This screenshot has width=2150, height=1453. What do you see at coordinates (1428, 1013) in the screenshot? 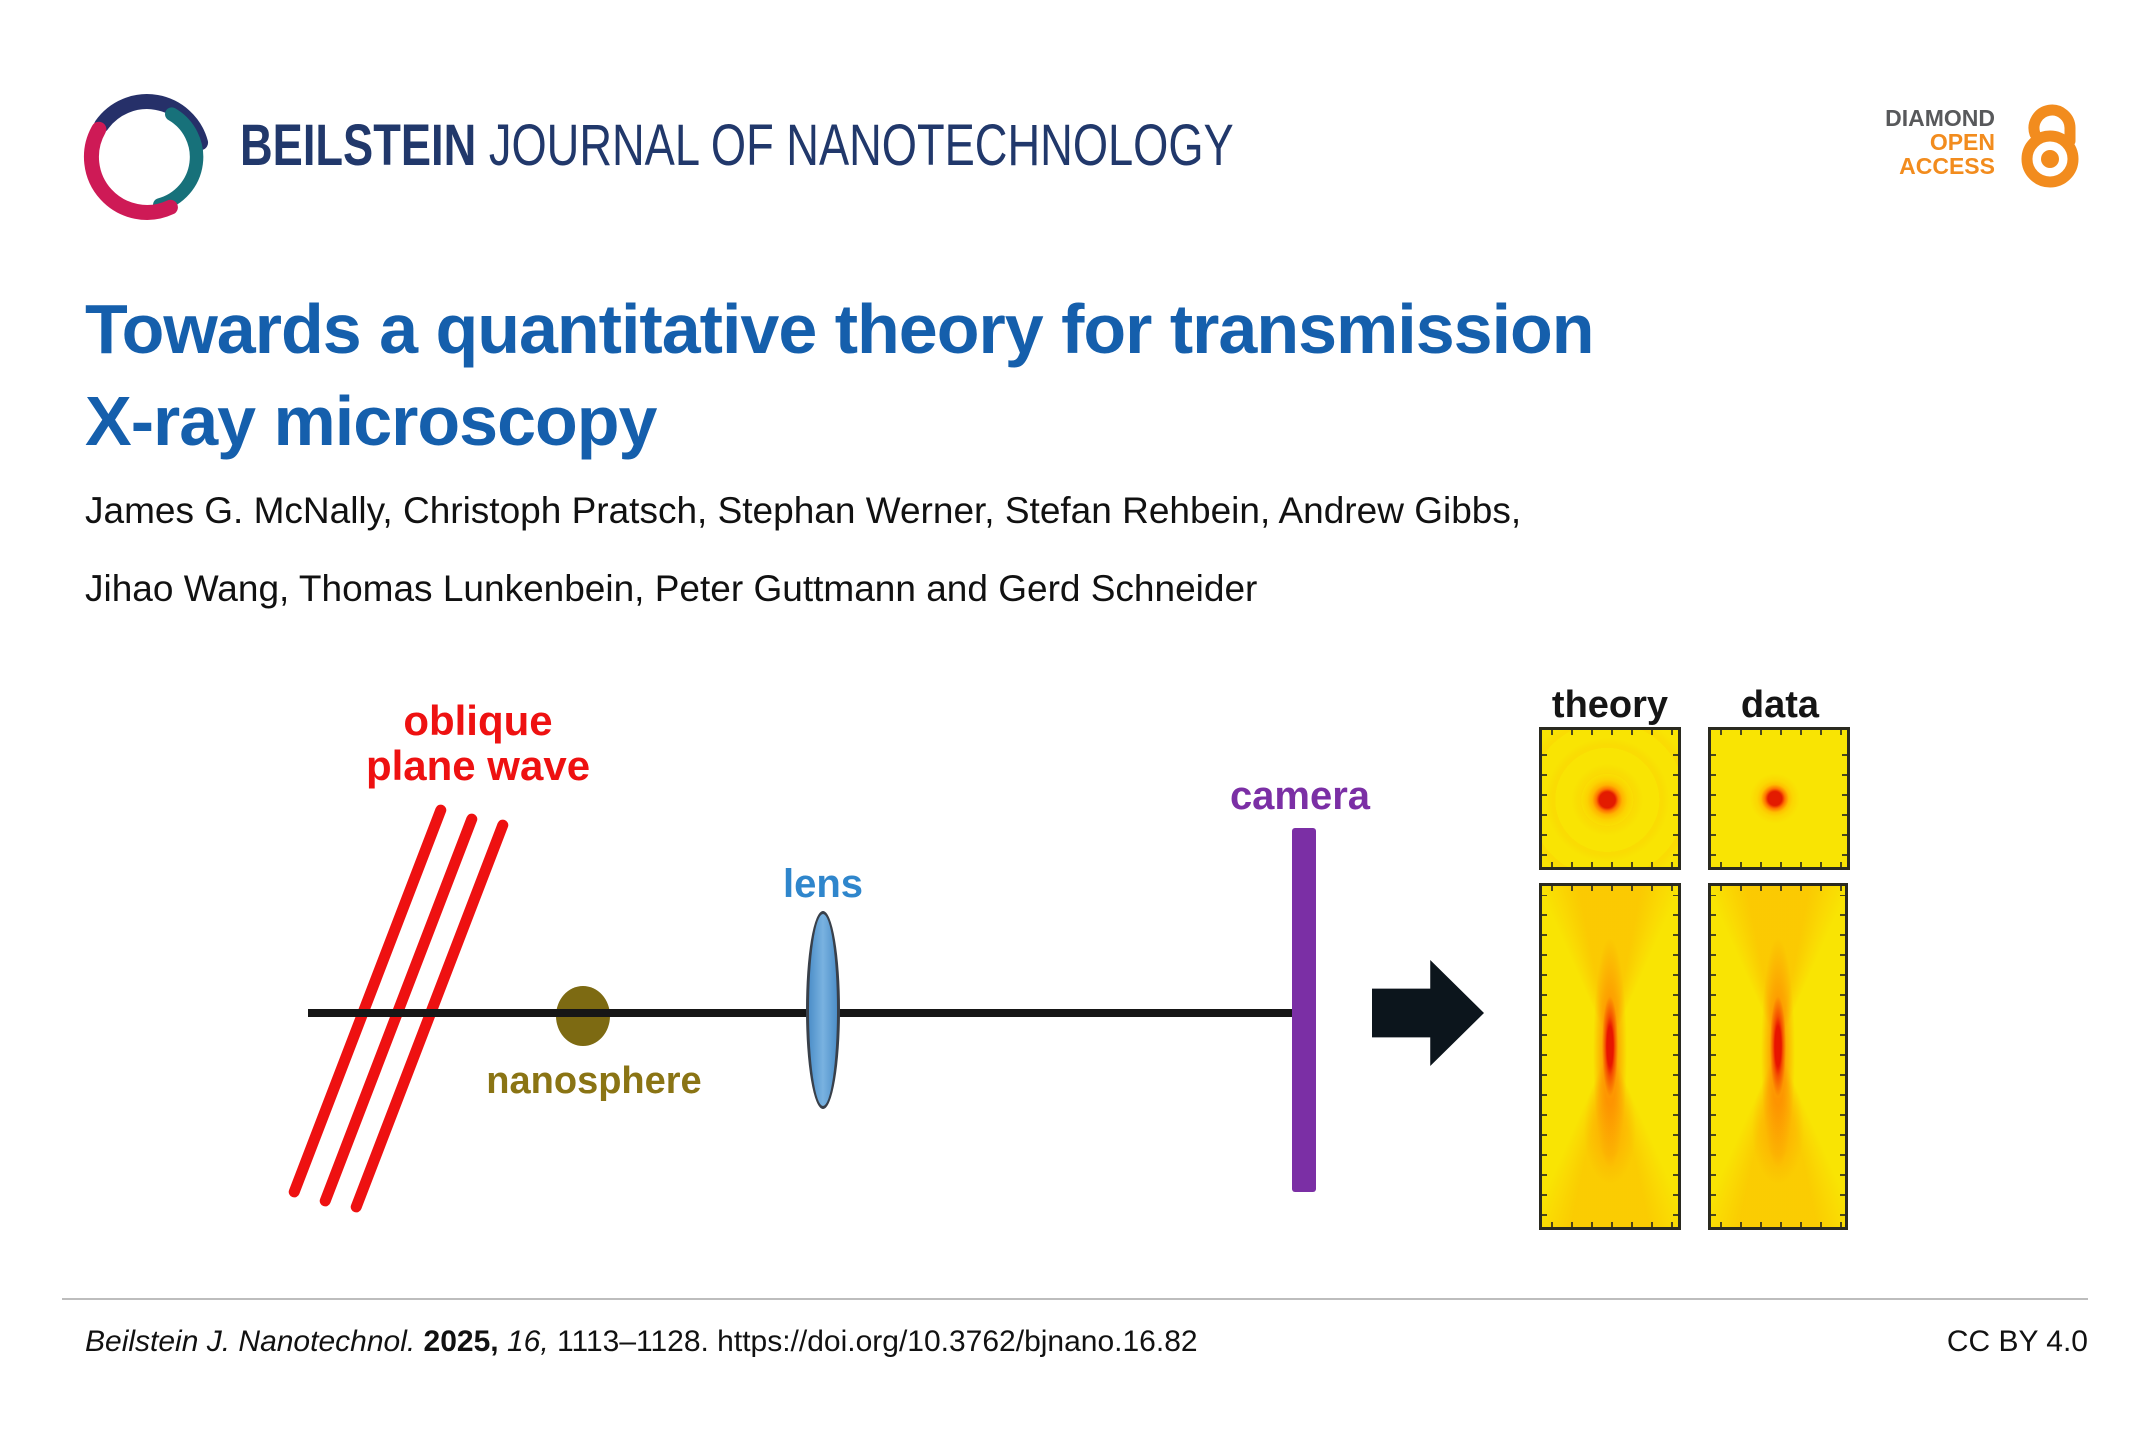
I see `right-arrow-icon` at bounding box center [1428, 1013].